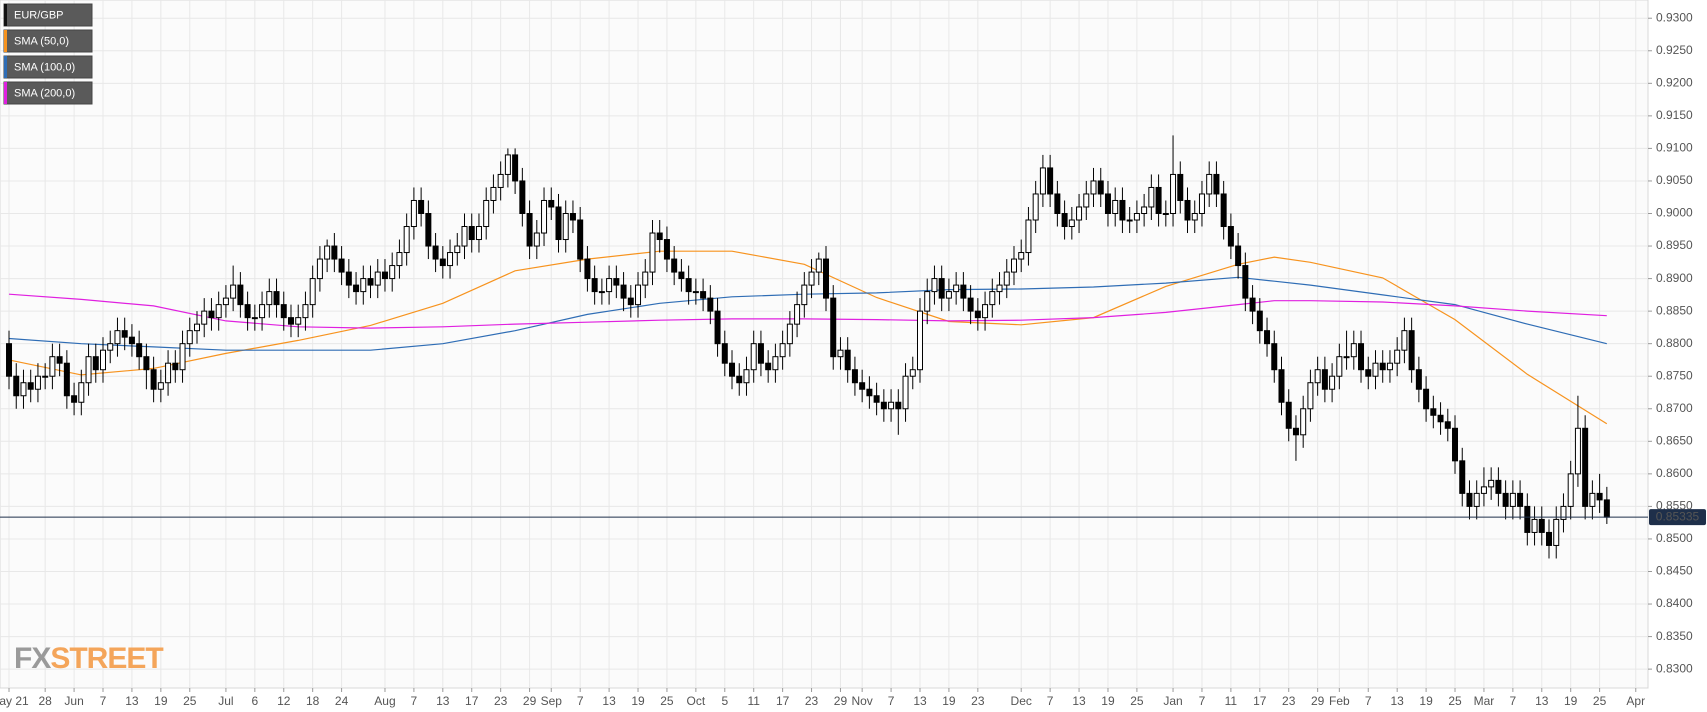  What do you see at coordinates (1677, 517) in the screenshot?
I see `last-price-box` at bounding box center [1677, 517].